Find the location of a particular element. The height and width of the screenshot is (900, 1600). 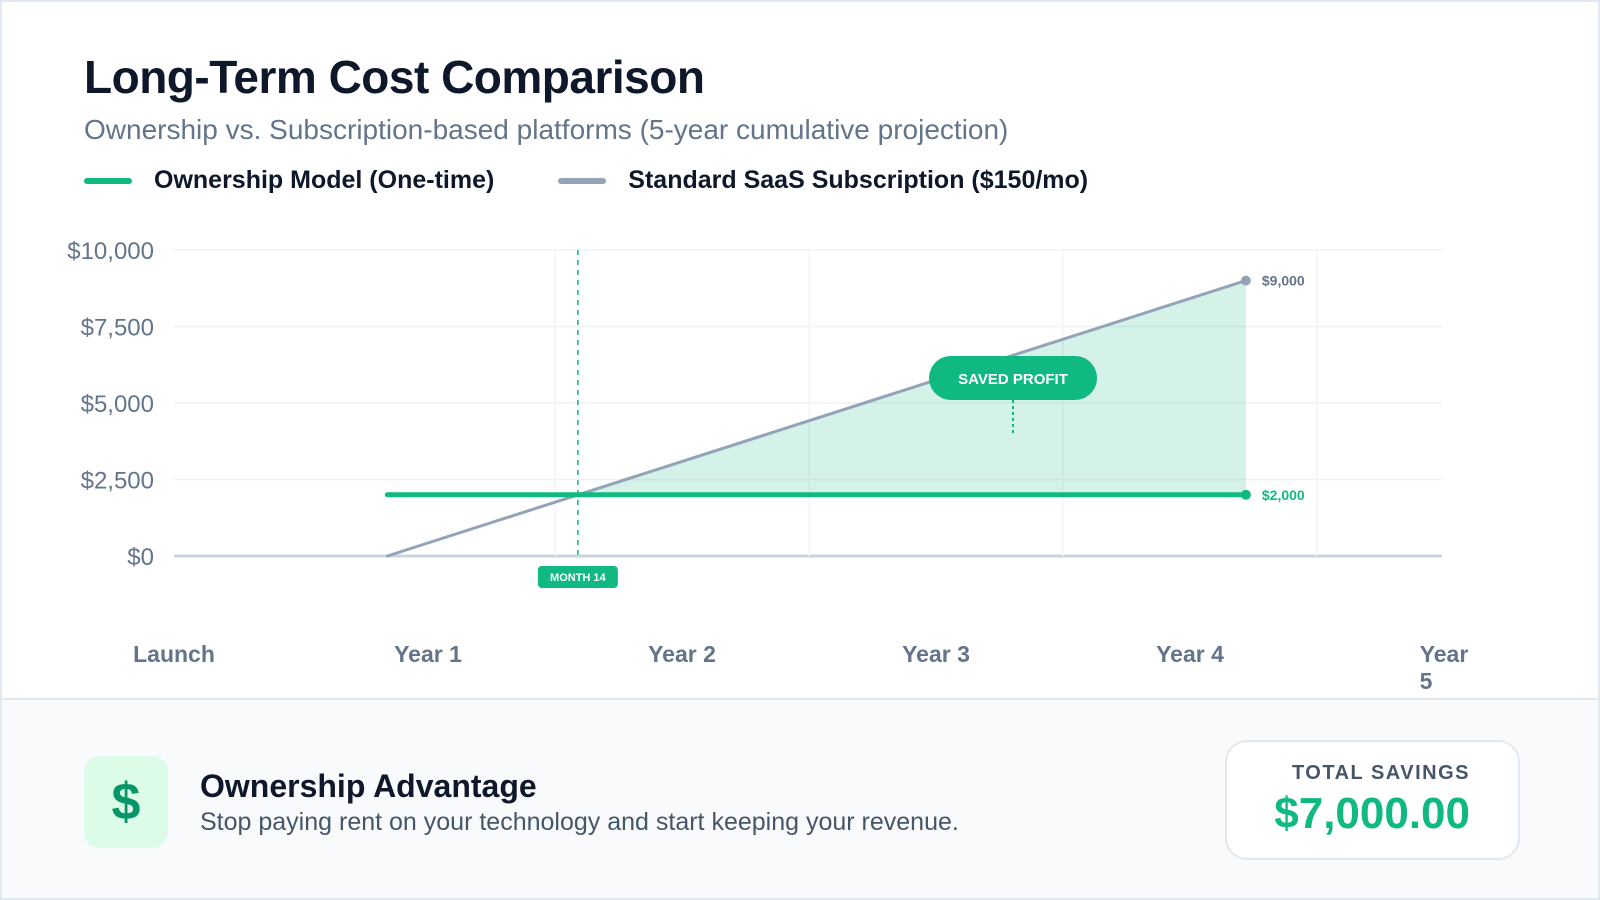

x-tick-label: Year 4 is located at coordinates (1190, 654).